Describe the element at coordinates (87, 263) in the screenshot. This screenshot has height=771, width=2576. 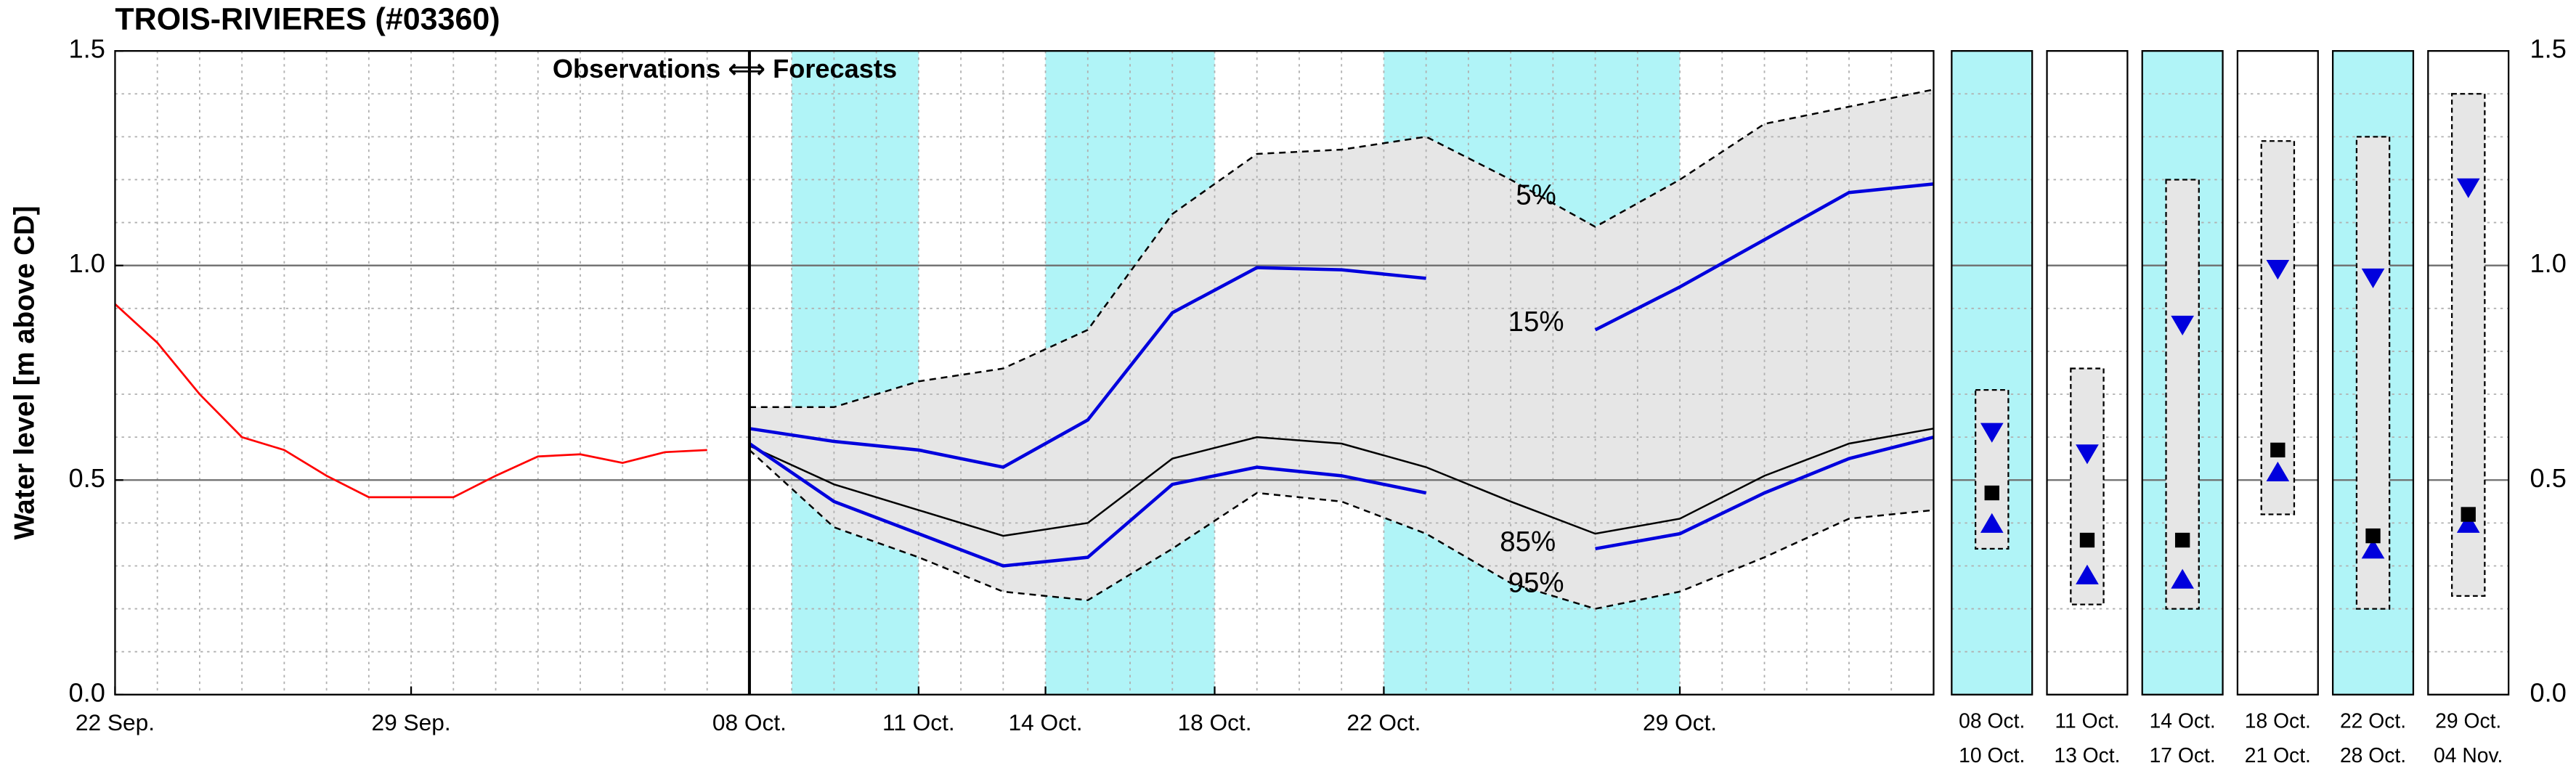
I see `y-tick-label: 1.0` at that location.